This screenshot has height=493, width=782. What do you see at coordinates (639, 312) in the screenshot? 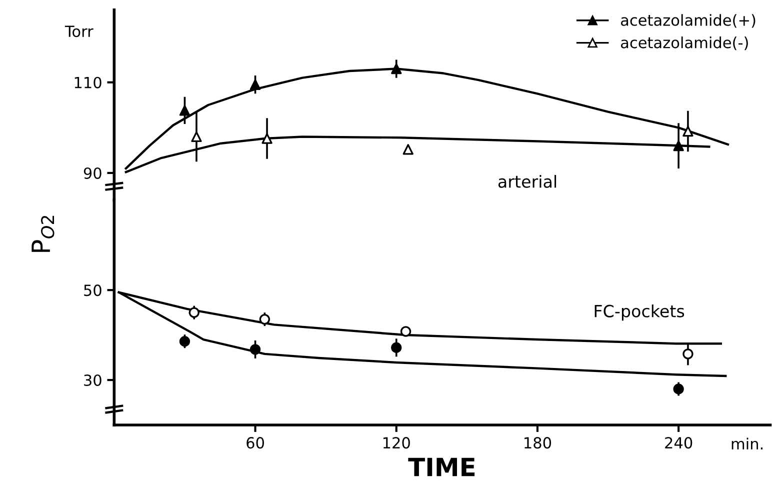
I see `annotation: FC-pockets` at bounding box center [639, 312].